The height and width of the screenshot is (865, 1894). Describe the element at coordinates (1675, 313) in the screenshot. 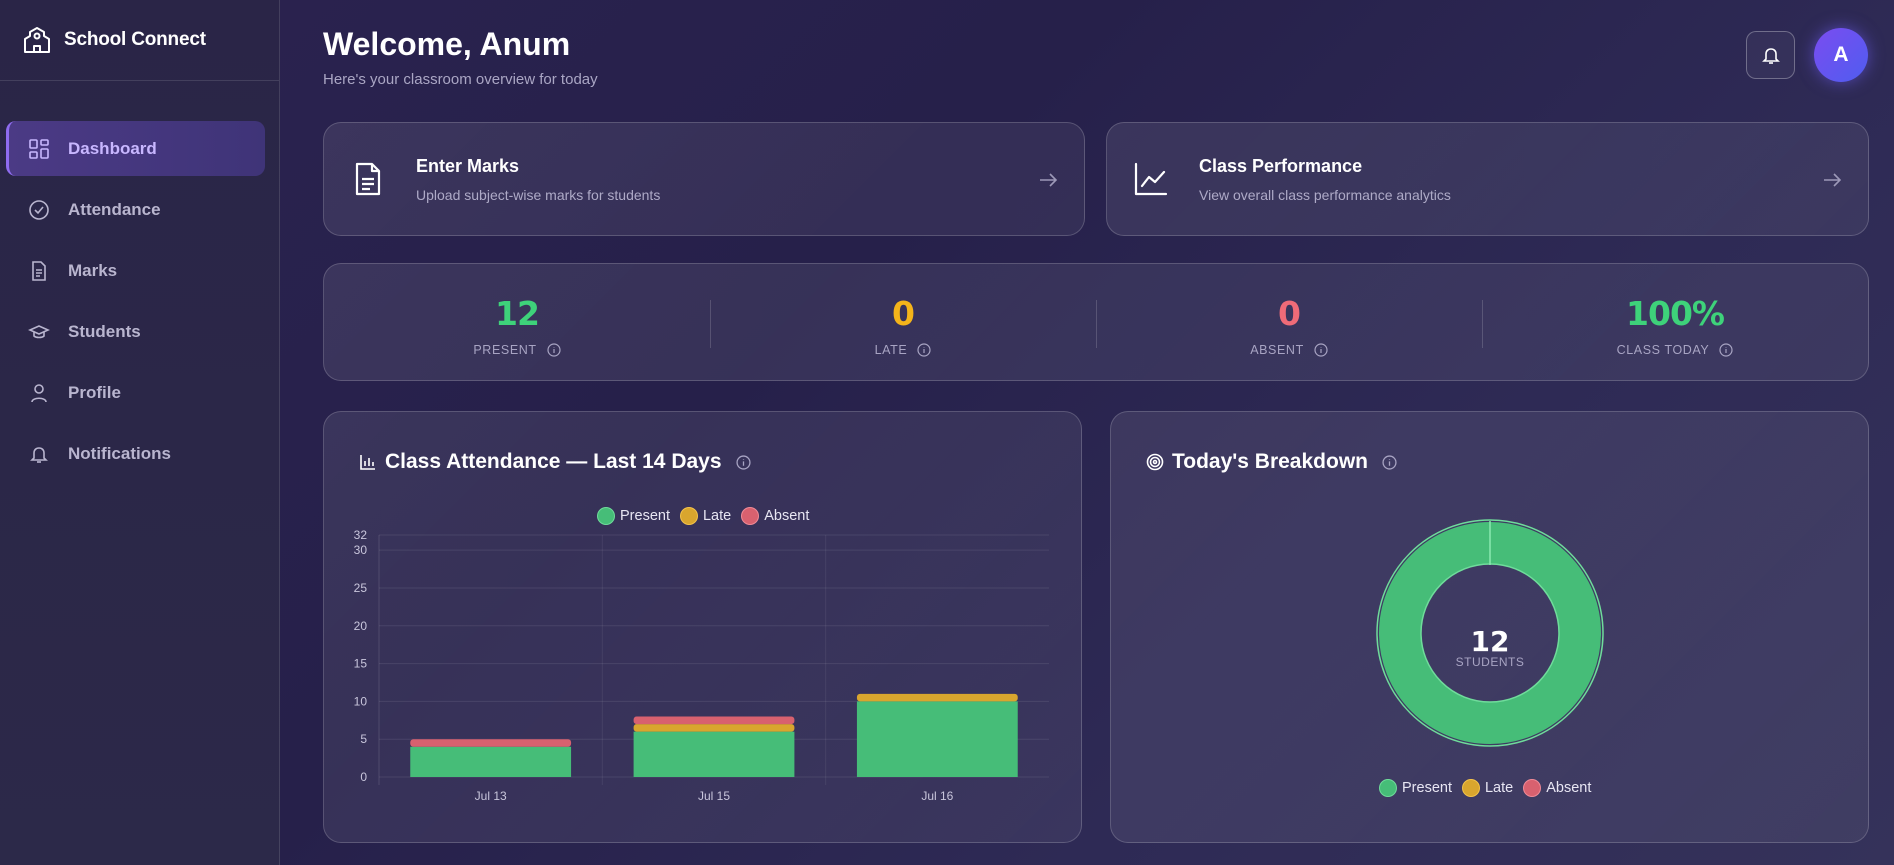

I see `stat-value: 100%` at that location.